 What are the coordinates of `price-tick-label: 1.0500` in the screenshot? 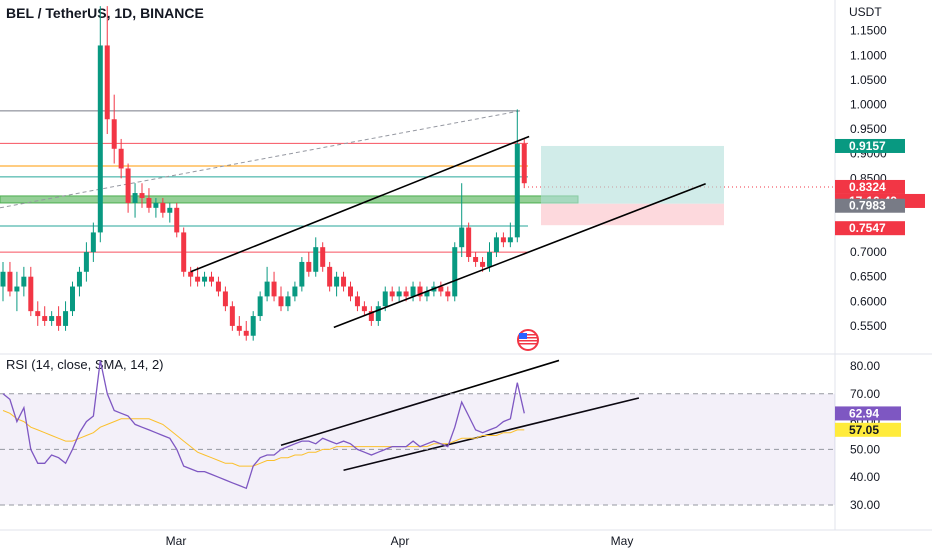 It's located at (868, 80).